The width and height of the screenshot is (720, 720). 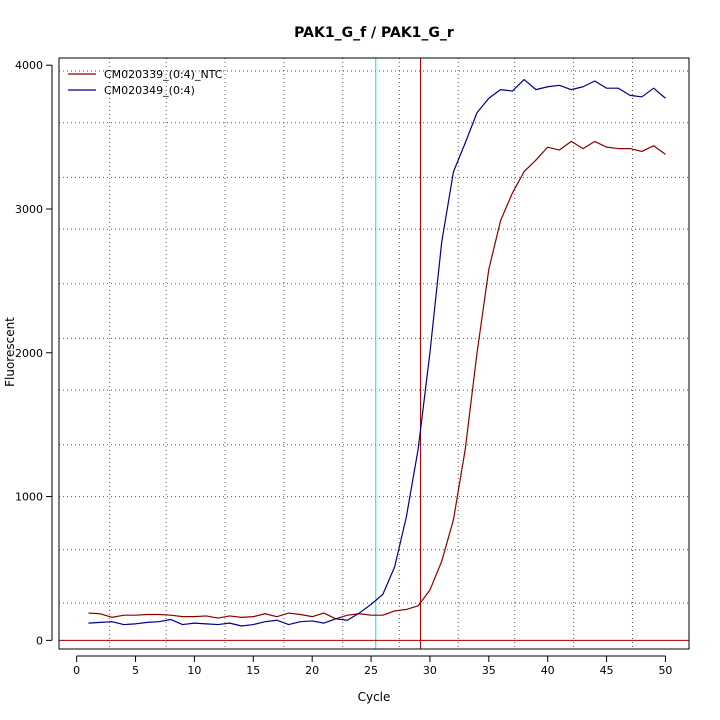 I want to click on x-tick-label: 50, so click(x=665, y=670).